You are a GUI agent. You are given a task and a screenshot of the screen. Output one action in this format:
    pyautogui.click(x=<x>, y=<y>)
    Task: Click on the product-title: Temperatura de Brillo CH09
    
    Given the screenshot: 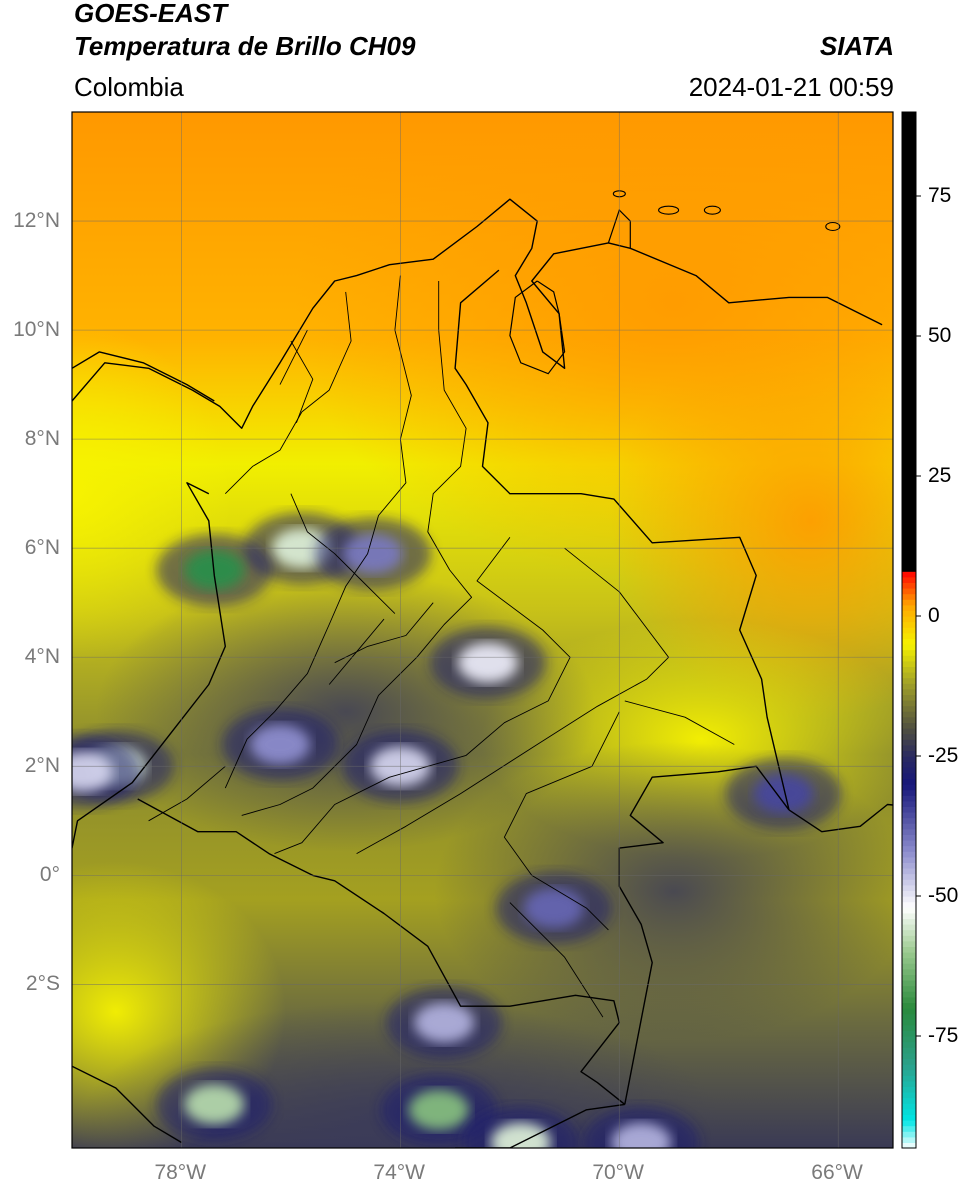 What is the action you would take?
    pyautogui.click(x=245, y=46)
    